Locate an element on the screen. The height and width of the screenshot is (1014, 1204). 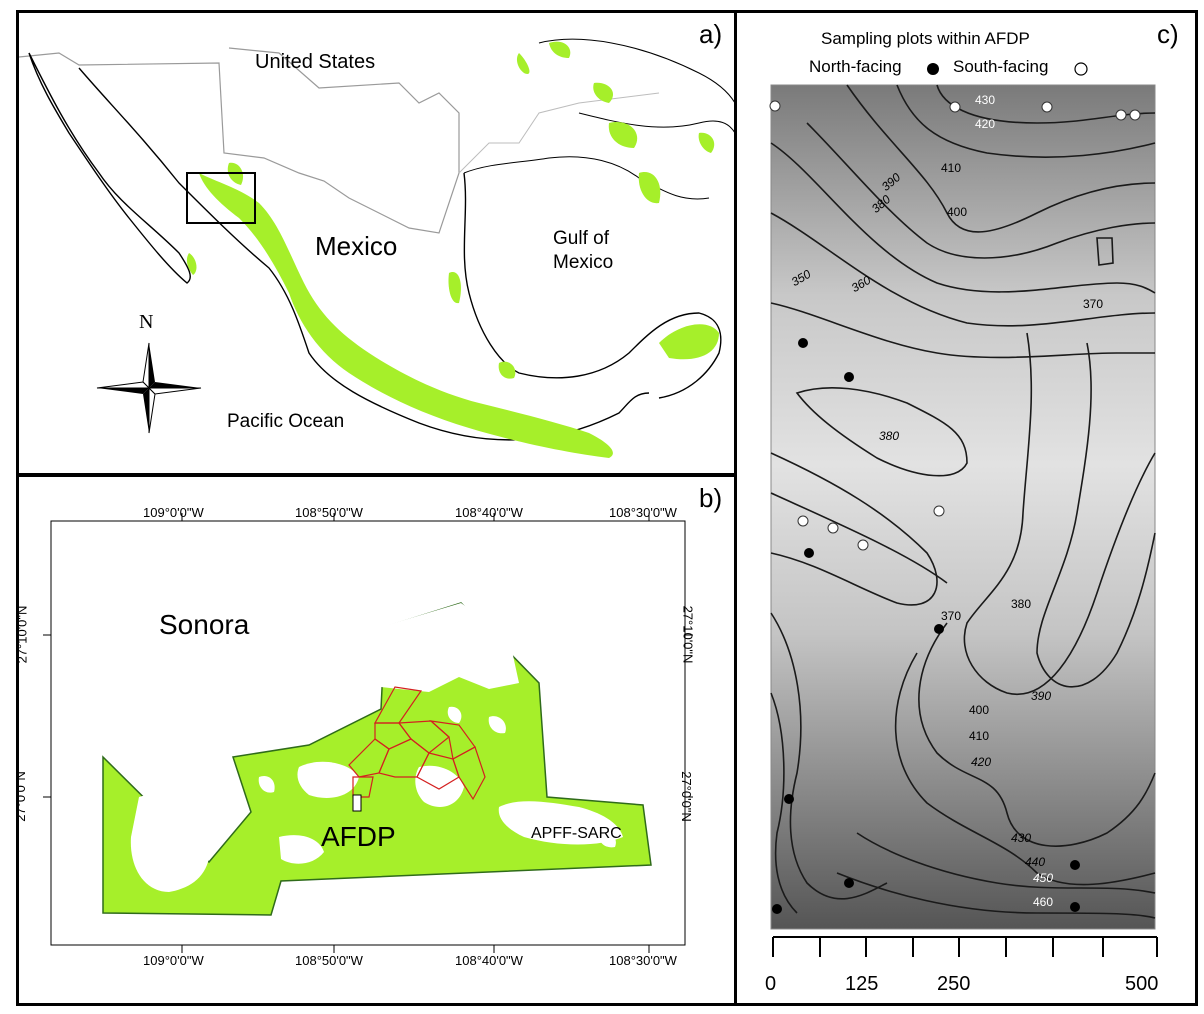
label-united-states: United States is located at coordinates (315, 62).